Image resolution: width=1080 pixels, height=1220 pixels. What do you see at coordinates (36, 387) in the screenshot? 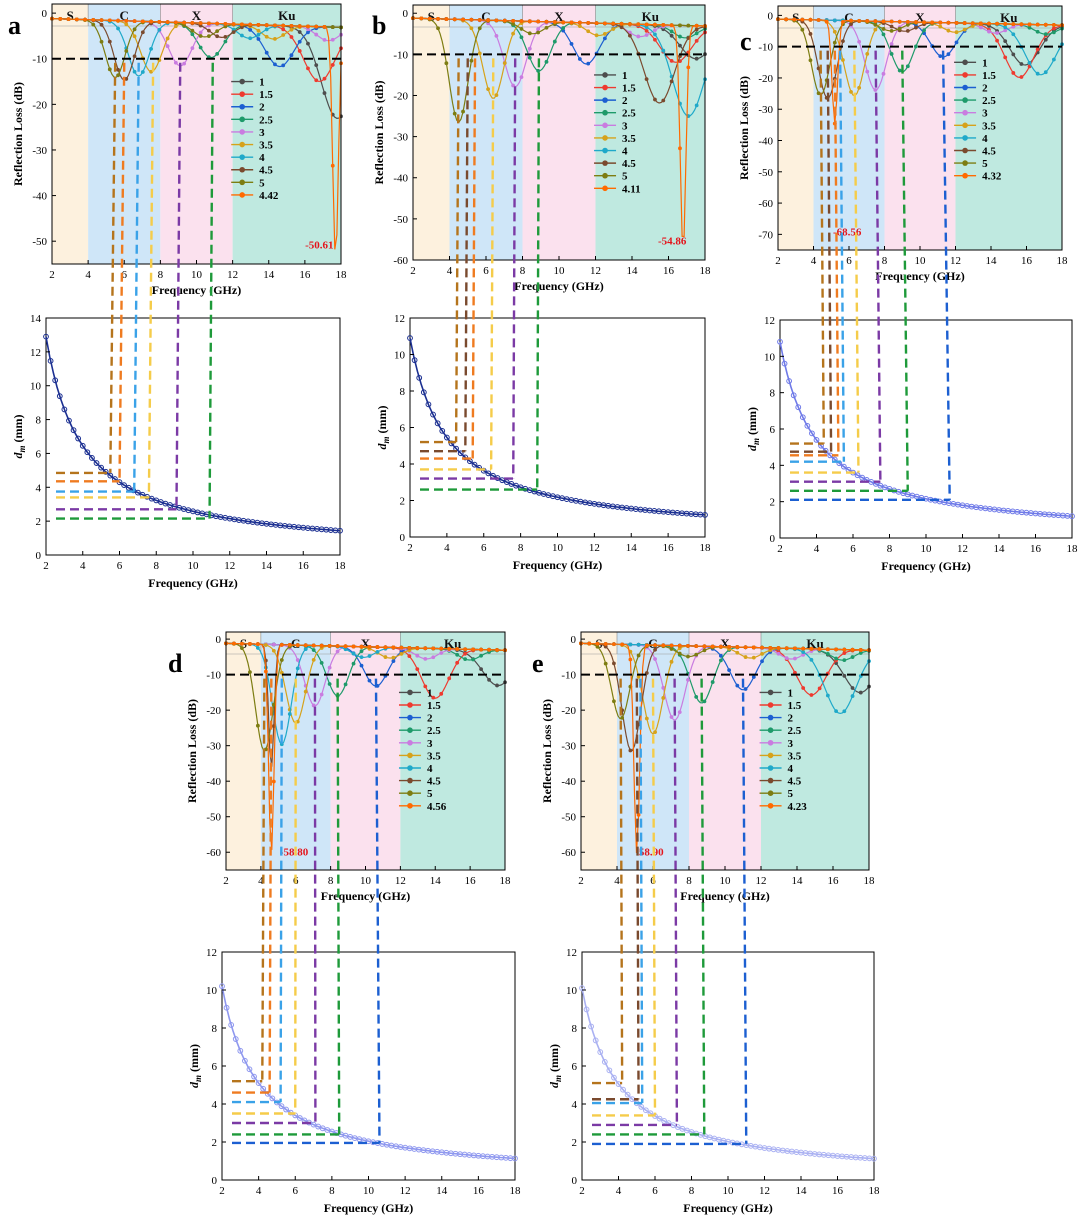
I see `y-tick-label: 10` at bounding box center [36, 387].